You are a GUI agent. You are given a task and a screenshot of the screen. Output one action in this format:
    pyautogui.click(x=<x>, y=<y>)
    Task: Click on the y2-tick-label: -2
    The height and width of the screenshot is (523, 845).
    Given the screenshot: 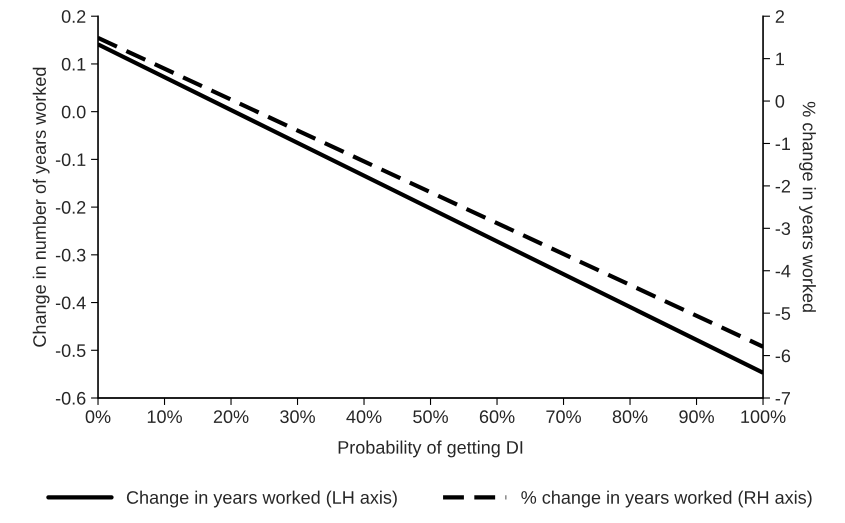 What is the action you would take?
    pyautogui.click(x=783, y=186)
    